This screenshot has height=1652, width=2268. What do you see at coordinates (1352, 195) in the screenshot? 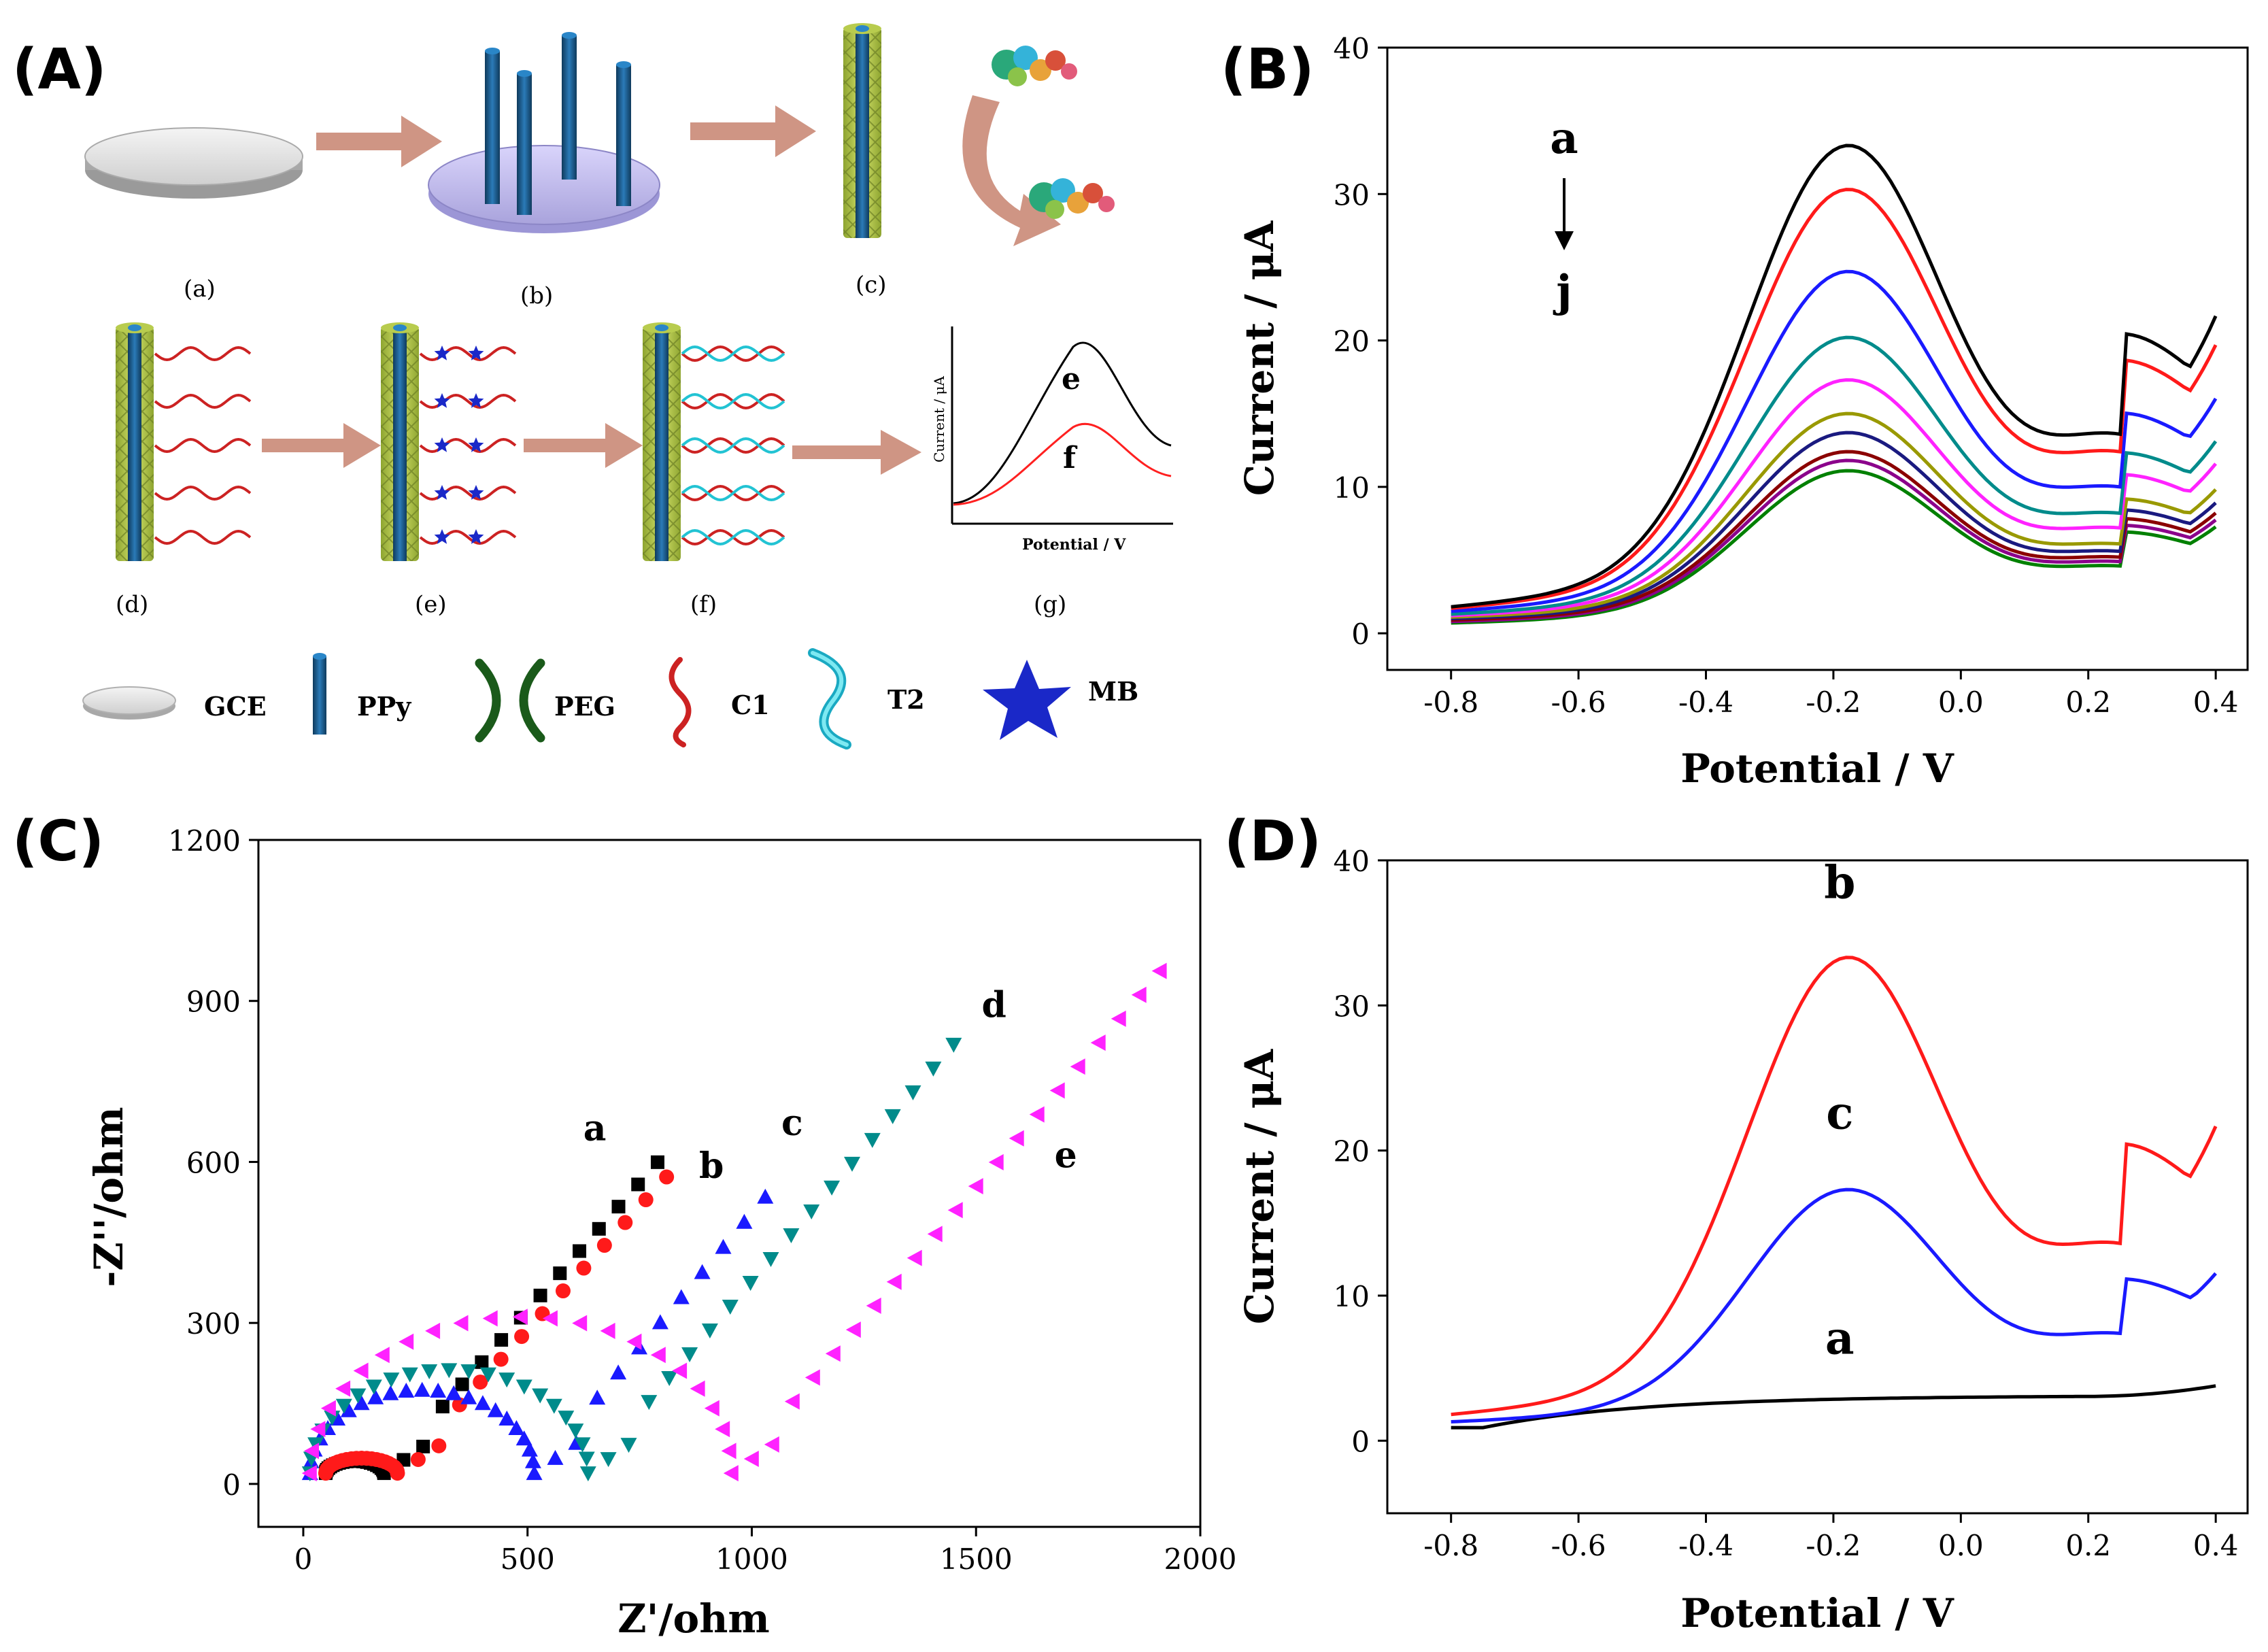
I see `chart-b-ytick-label: 30` at bounding box center [1352, 195].